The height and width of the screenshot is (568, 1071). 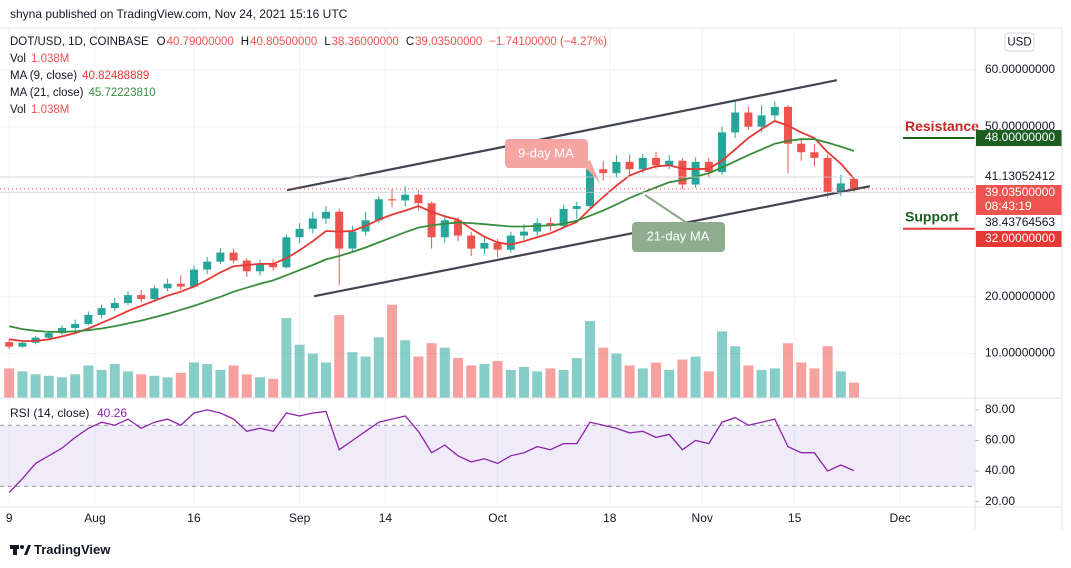 I want to click on ohlc-key: C, so click(x=410, y=42).